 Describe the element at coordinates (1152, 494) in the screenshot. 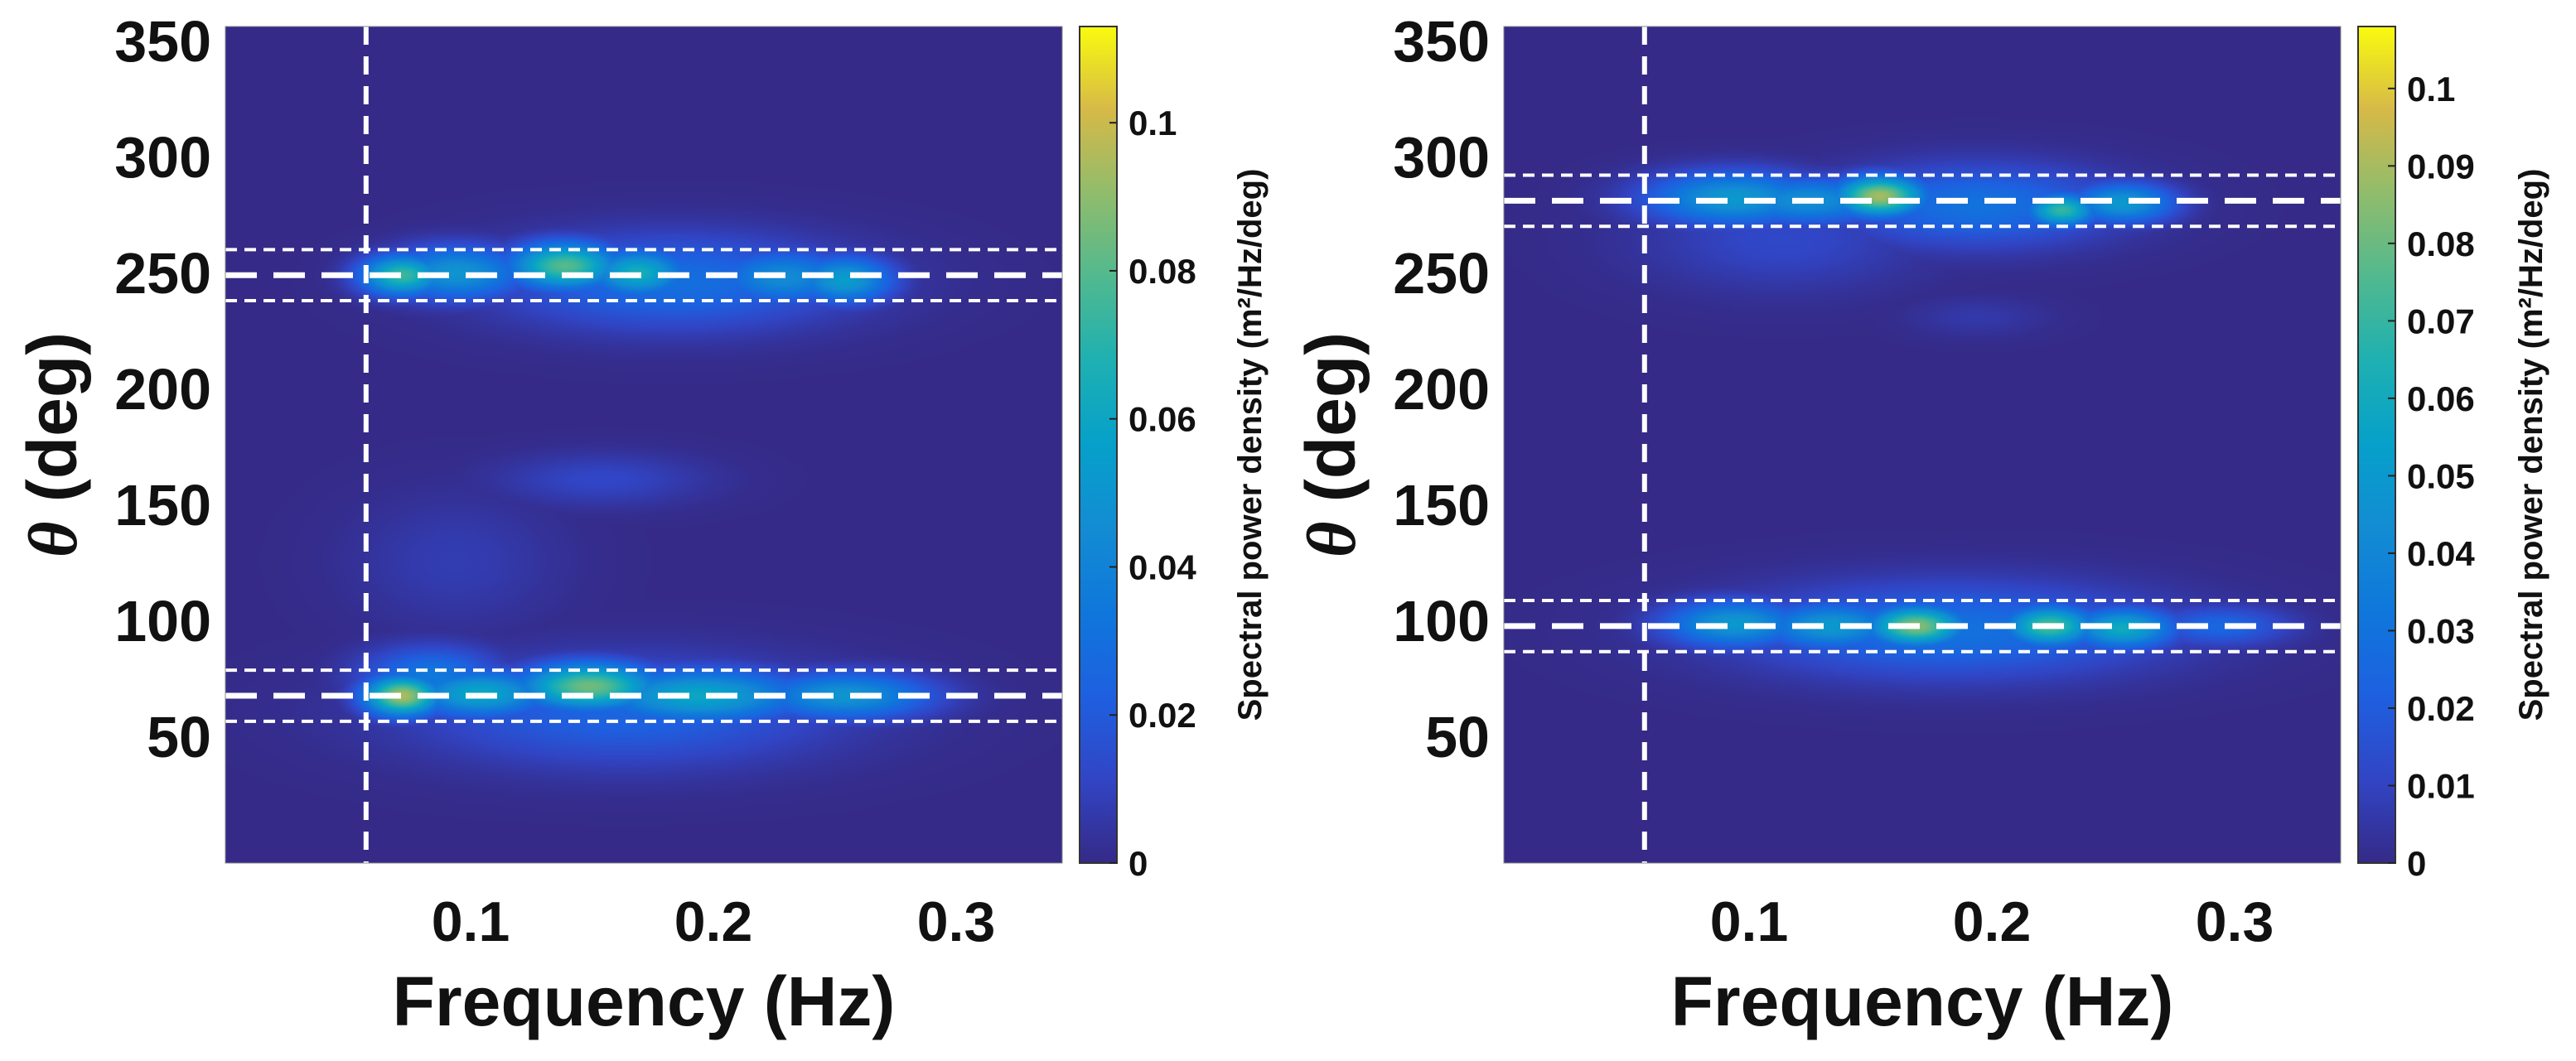

I see `colorbar-1-ticks: 0 0.02 0.04 0.06 0.08 0.1` at that location.